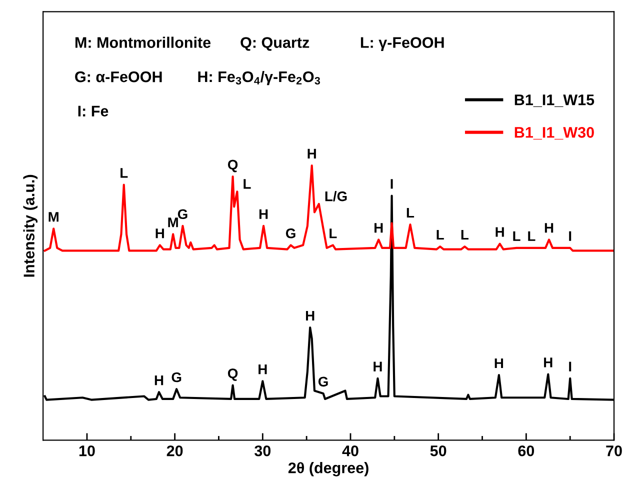  What do you see at coordinates (402, 44) in the screenshot?
I see `text: L: γ-FeOOH` at bounding box center [402, 44].